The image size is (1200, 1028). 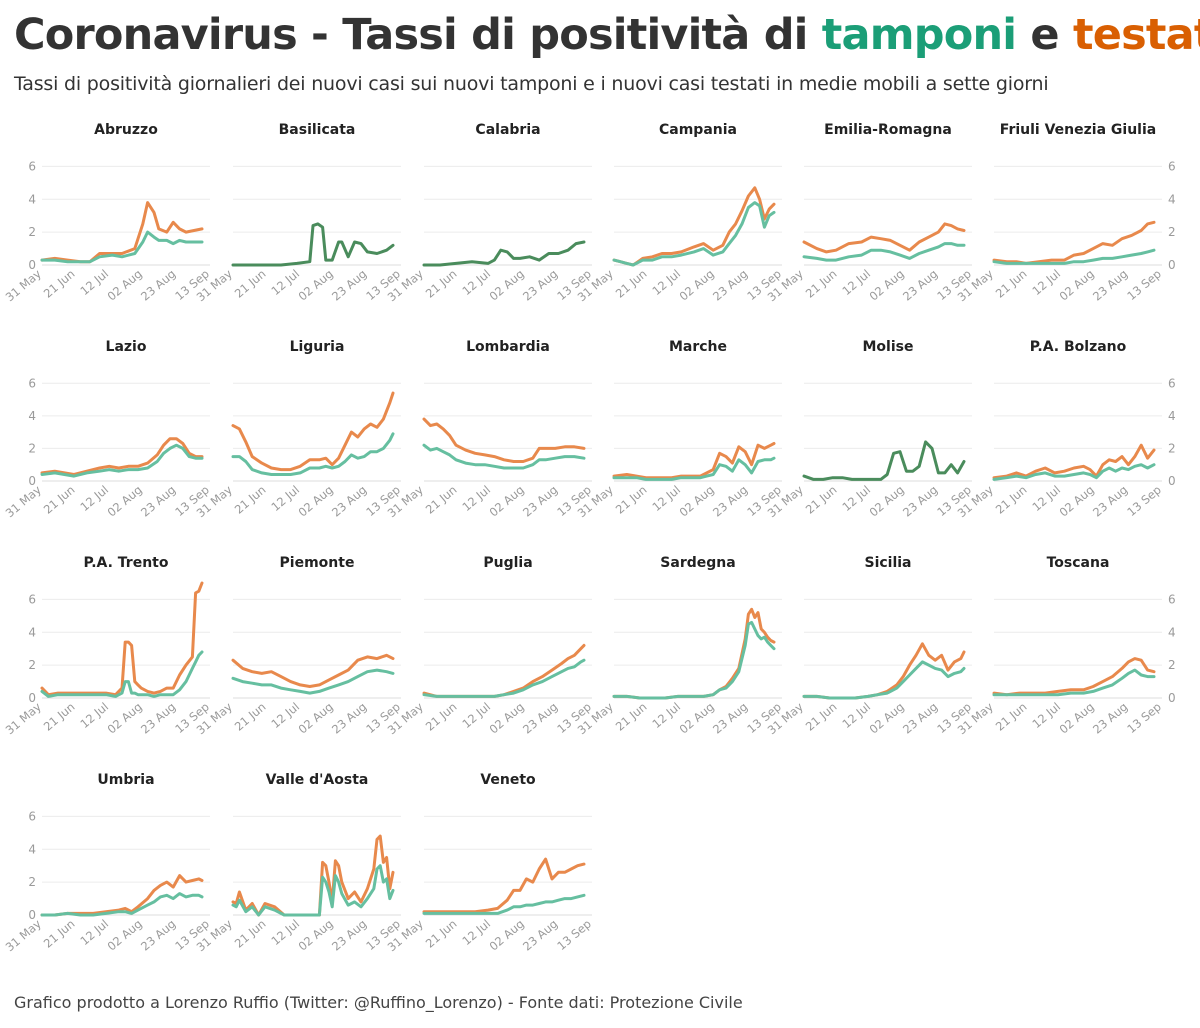 What do you see at coordinates (313, 244) in the screenshot?
I see `series-line-tamponi-testati` at bounding box center [313, 244].